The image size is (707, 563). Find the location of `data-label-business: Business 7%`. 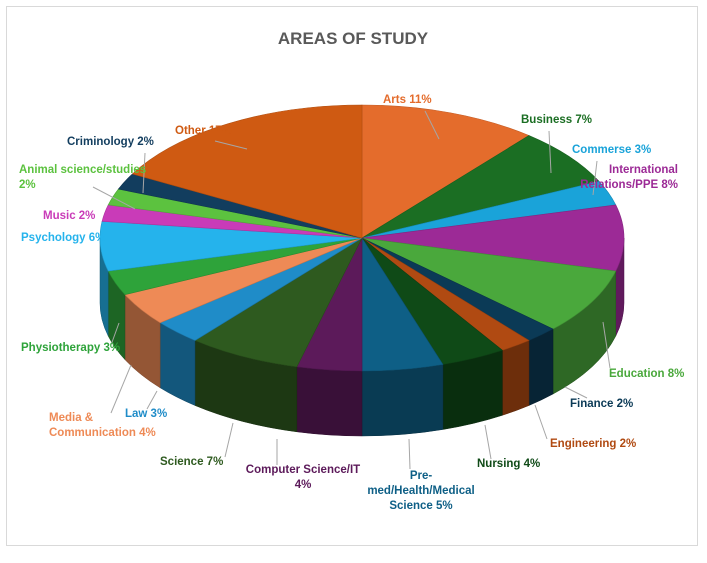

data-label-business: Business 7% is located at coordinates (556, 120).